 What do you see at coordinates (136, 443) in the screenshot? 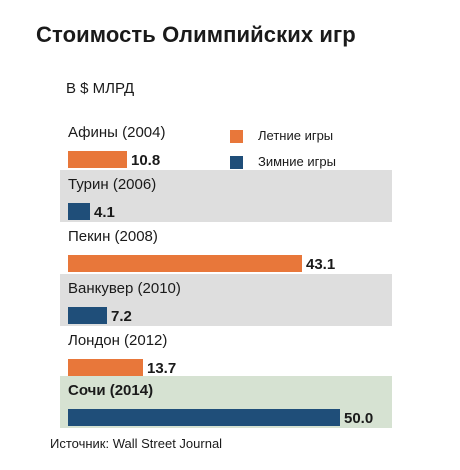
I see `source-note: Источник: Wall Street Journal` at bounding box center [136, 443].